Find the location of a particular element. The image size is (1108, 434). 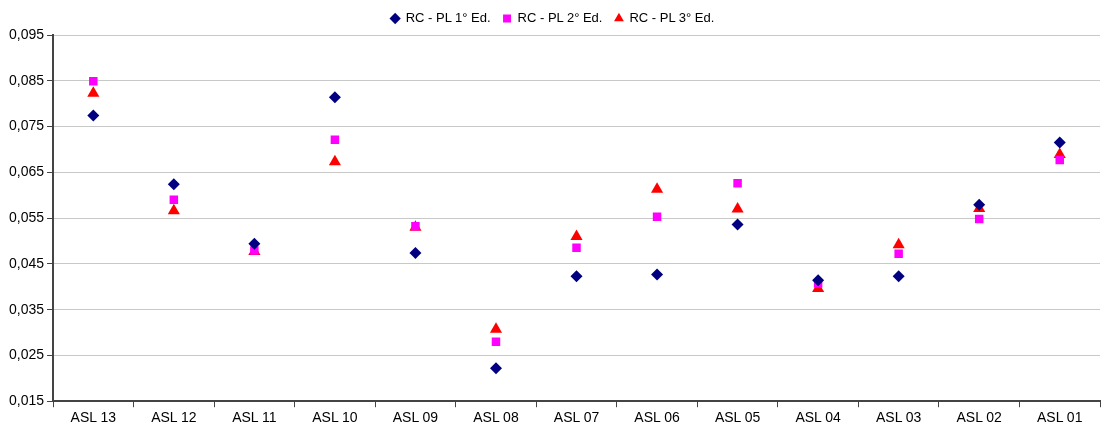

x-tick-label: ASL 11 is located at coordinates (254, 417).